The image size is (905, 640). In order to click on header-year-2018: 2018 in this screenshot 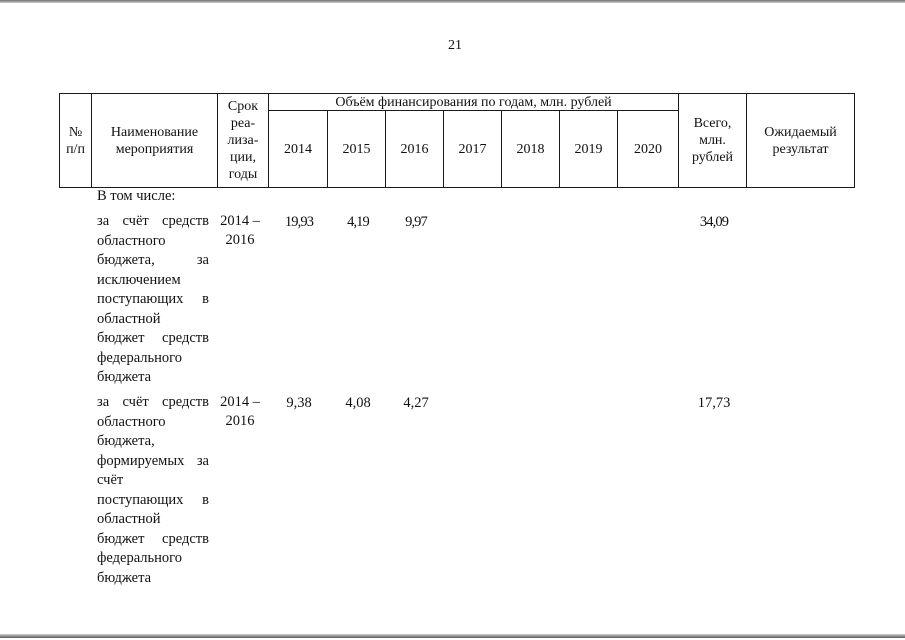, I will do `click(530, 149)`.